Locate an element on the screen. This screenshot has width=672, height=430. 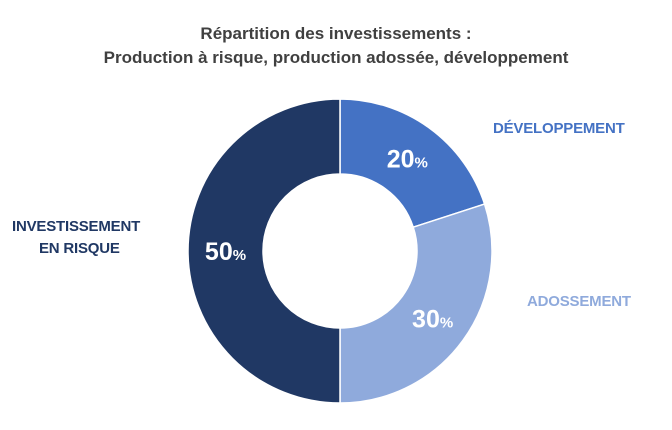
category-label-adossement-line: ADOSSEMENT is located at coordinates (579, 301).